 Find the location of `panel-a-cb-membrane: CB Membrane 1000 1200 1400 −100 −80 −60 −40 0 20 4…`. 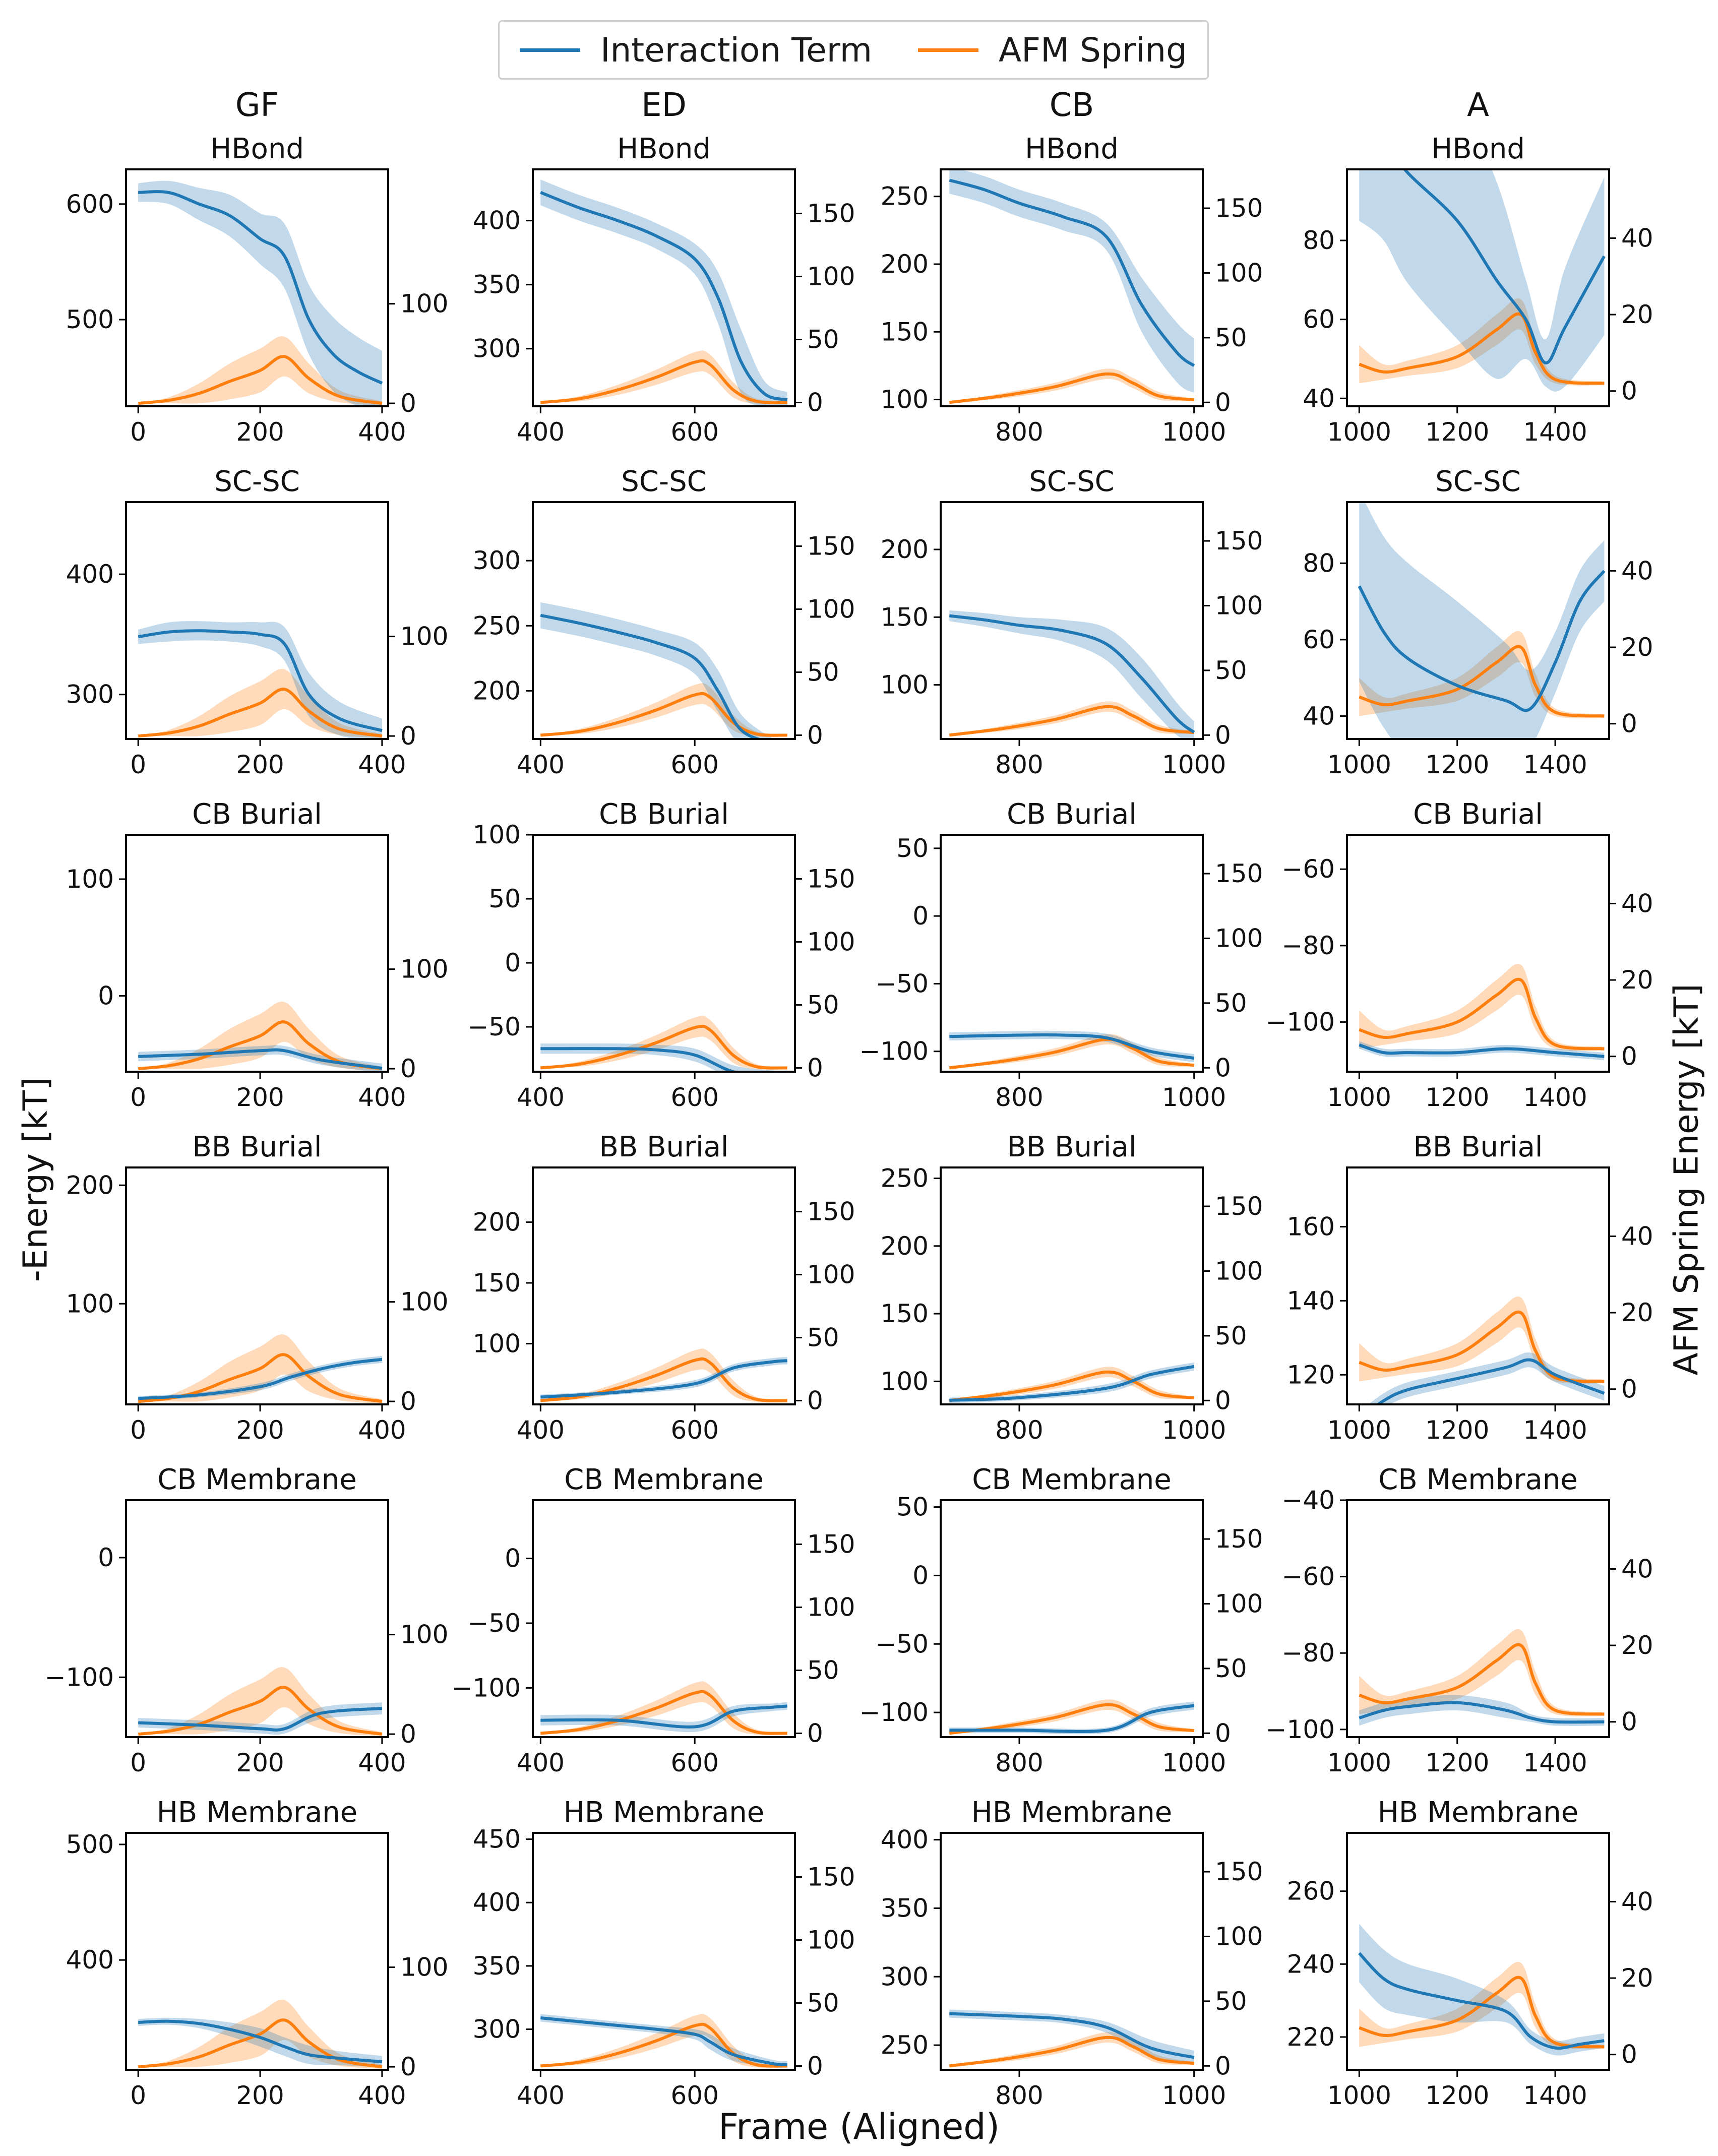

panel-a-cb-membrane: CB Membrane 1000 1200 1400 −100 −80 −60 −40 0 20 4… is located at coordinates (1459, 1620).